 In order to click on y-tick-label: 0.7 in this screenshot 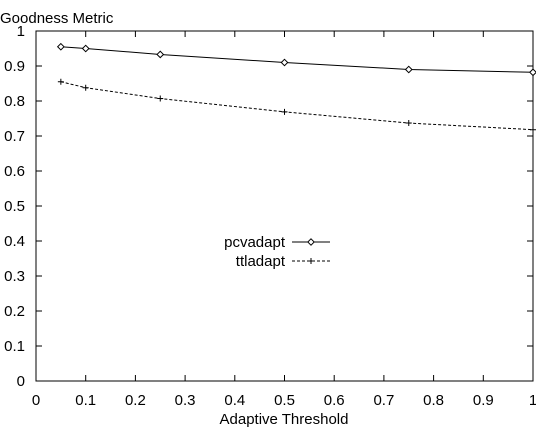, I will do `click(14, 136)`.